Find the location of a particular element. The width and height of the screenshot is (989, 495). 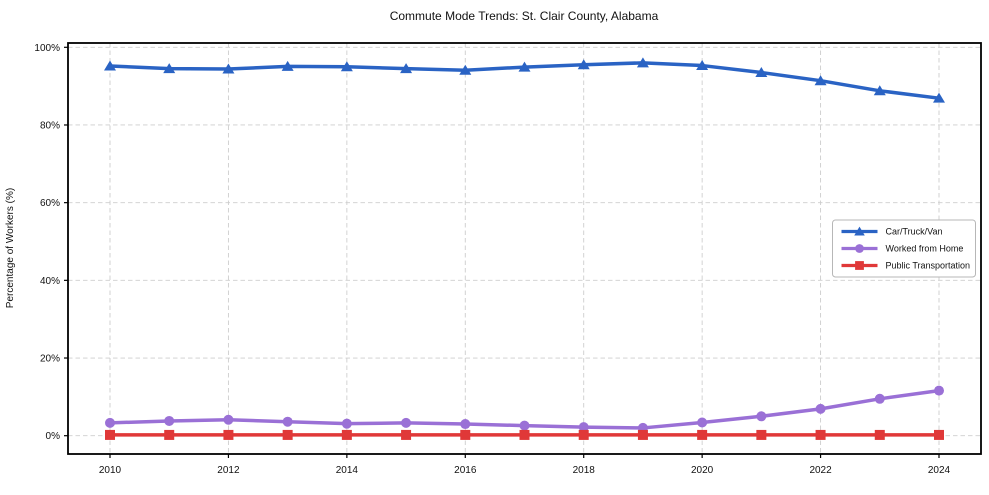

y-tick-label: 40% is located at coordinates (50, 281).